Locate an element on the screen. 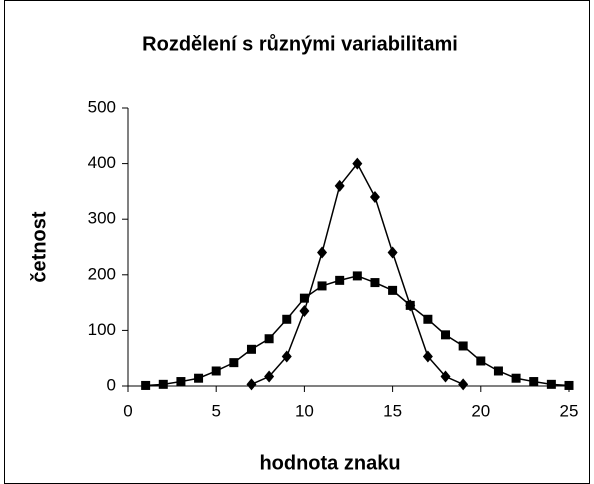 This screenshot has height=484, width=594. y-tick-label: 200 is located at coordinates (102, 273).